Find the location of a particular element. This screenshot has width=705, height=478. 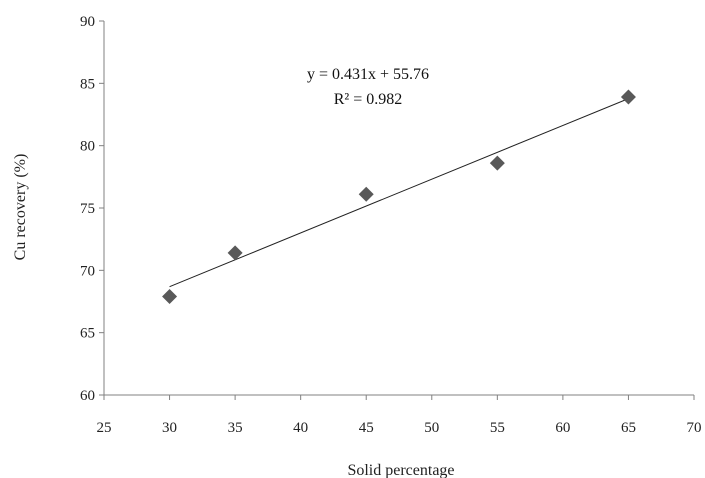

x-tick-label: 50 is located at coordinates (431, 428).